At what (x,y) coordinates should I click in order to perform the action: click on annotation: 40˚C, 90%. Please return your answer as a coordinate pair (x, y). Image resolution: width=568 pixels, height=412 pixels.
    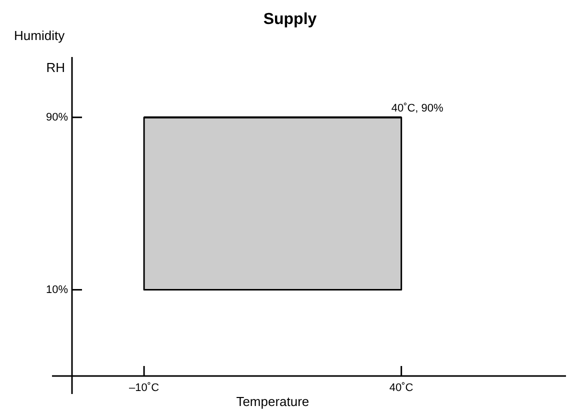
    Looking at the image, I should click on (417, 108).